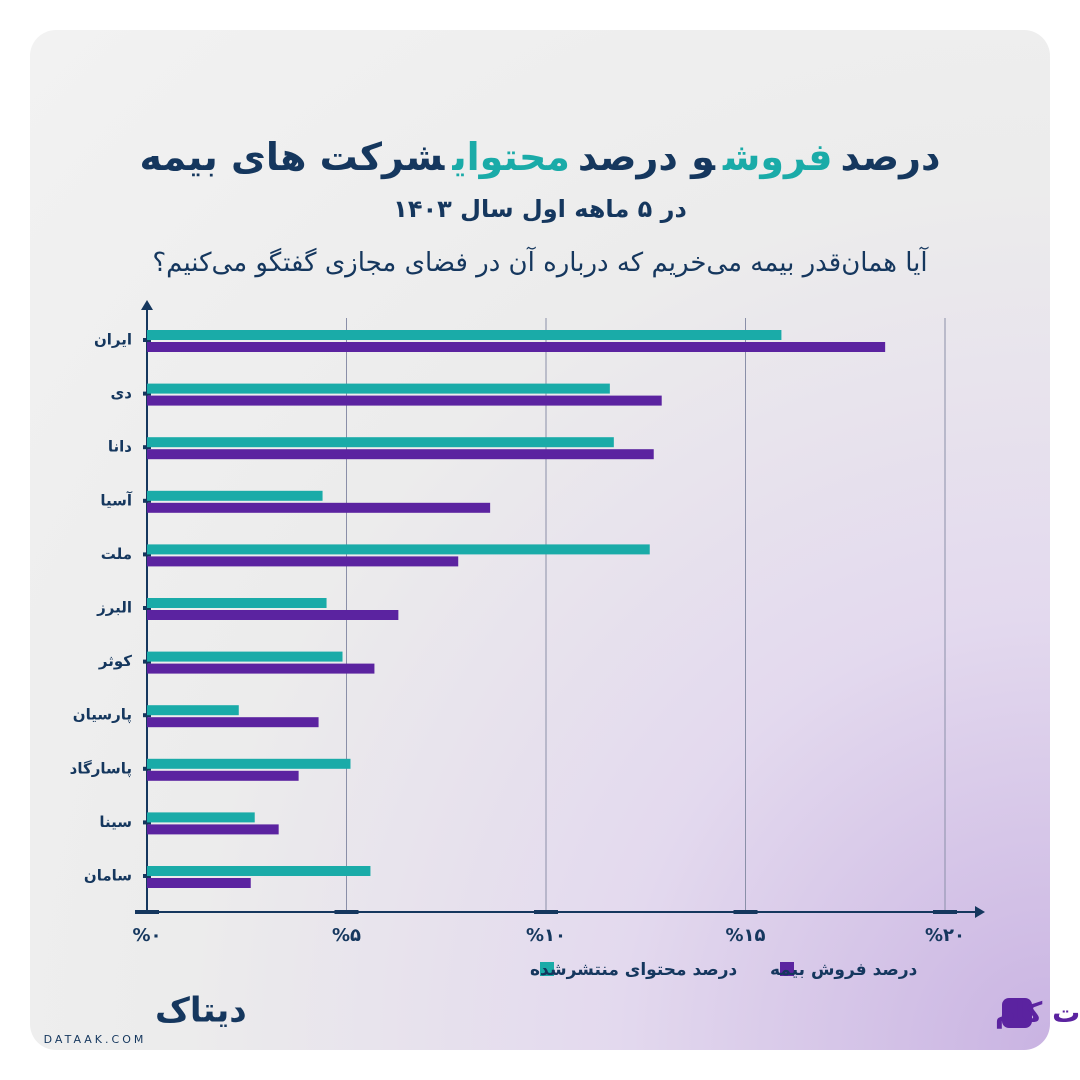  Describe the element at coordinates (745, 935) in the screenshot. I see `x-tick-label: %۱۵` at that location.